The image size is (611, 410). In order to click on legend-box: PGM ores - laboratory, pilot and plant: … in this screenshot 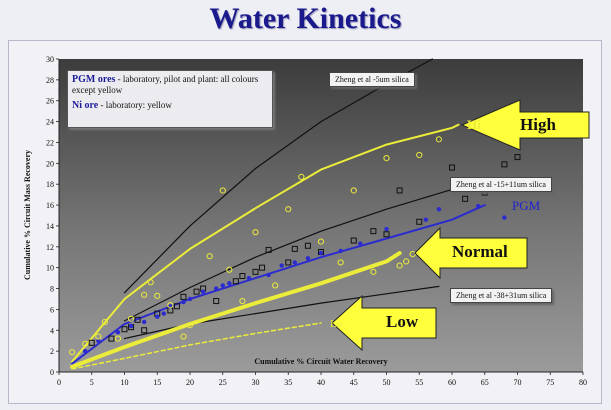, I will do `click(170, 99)`.